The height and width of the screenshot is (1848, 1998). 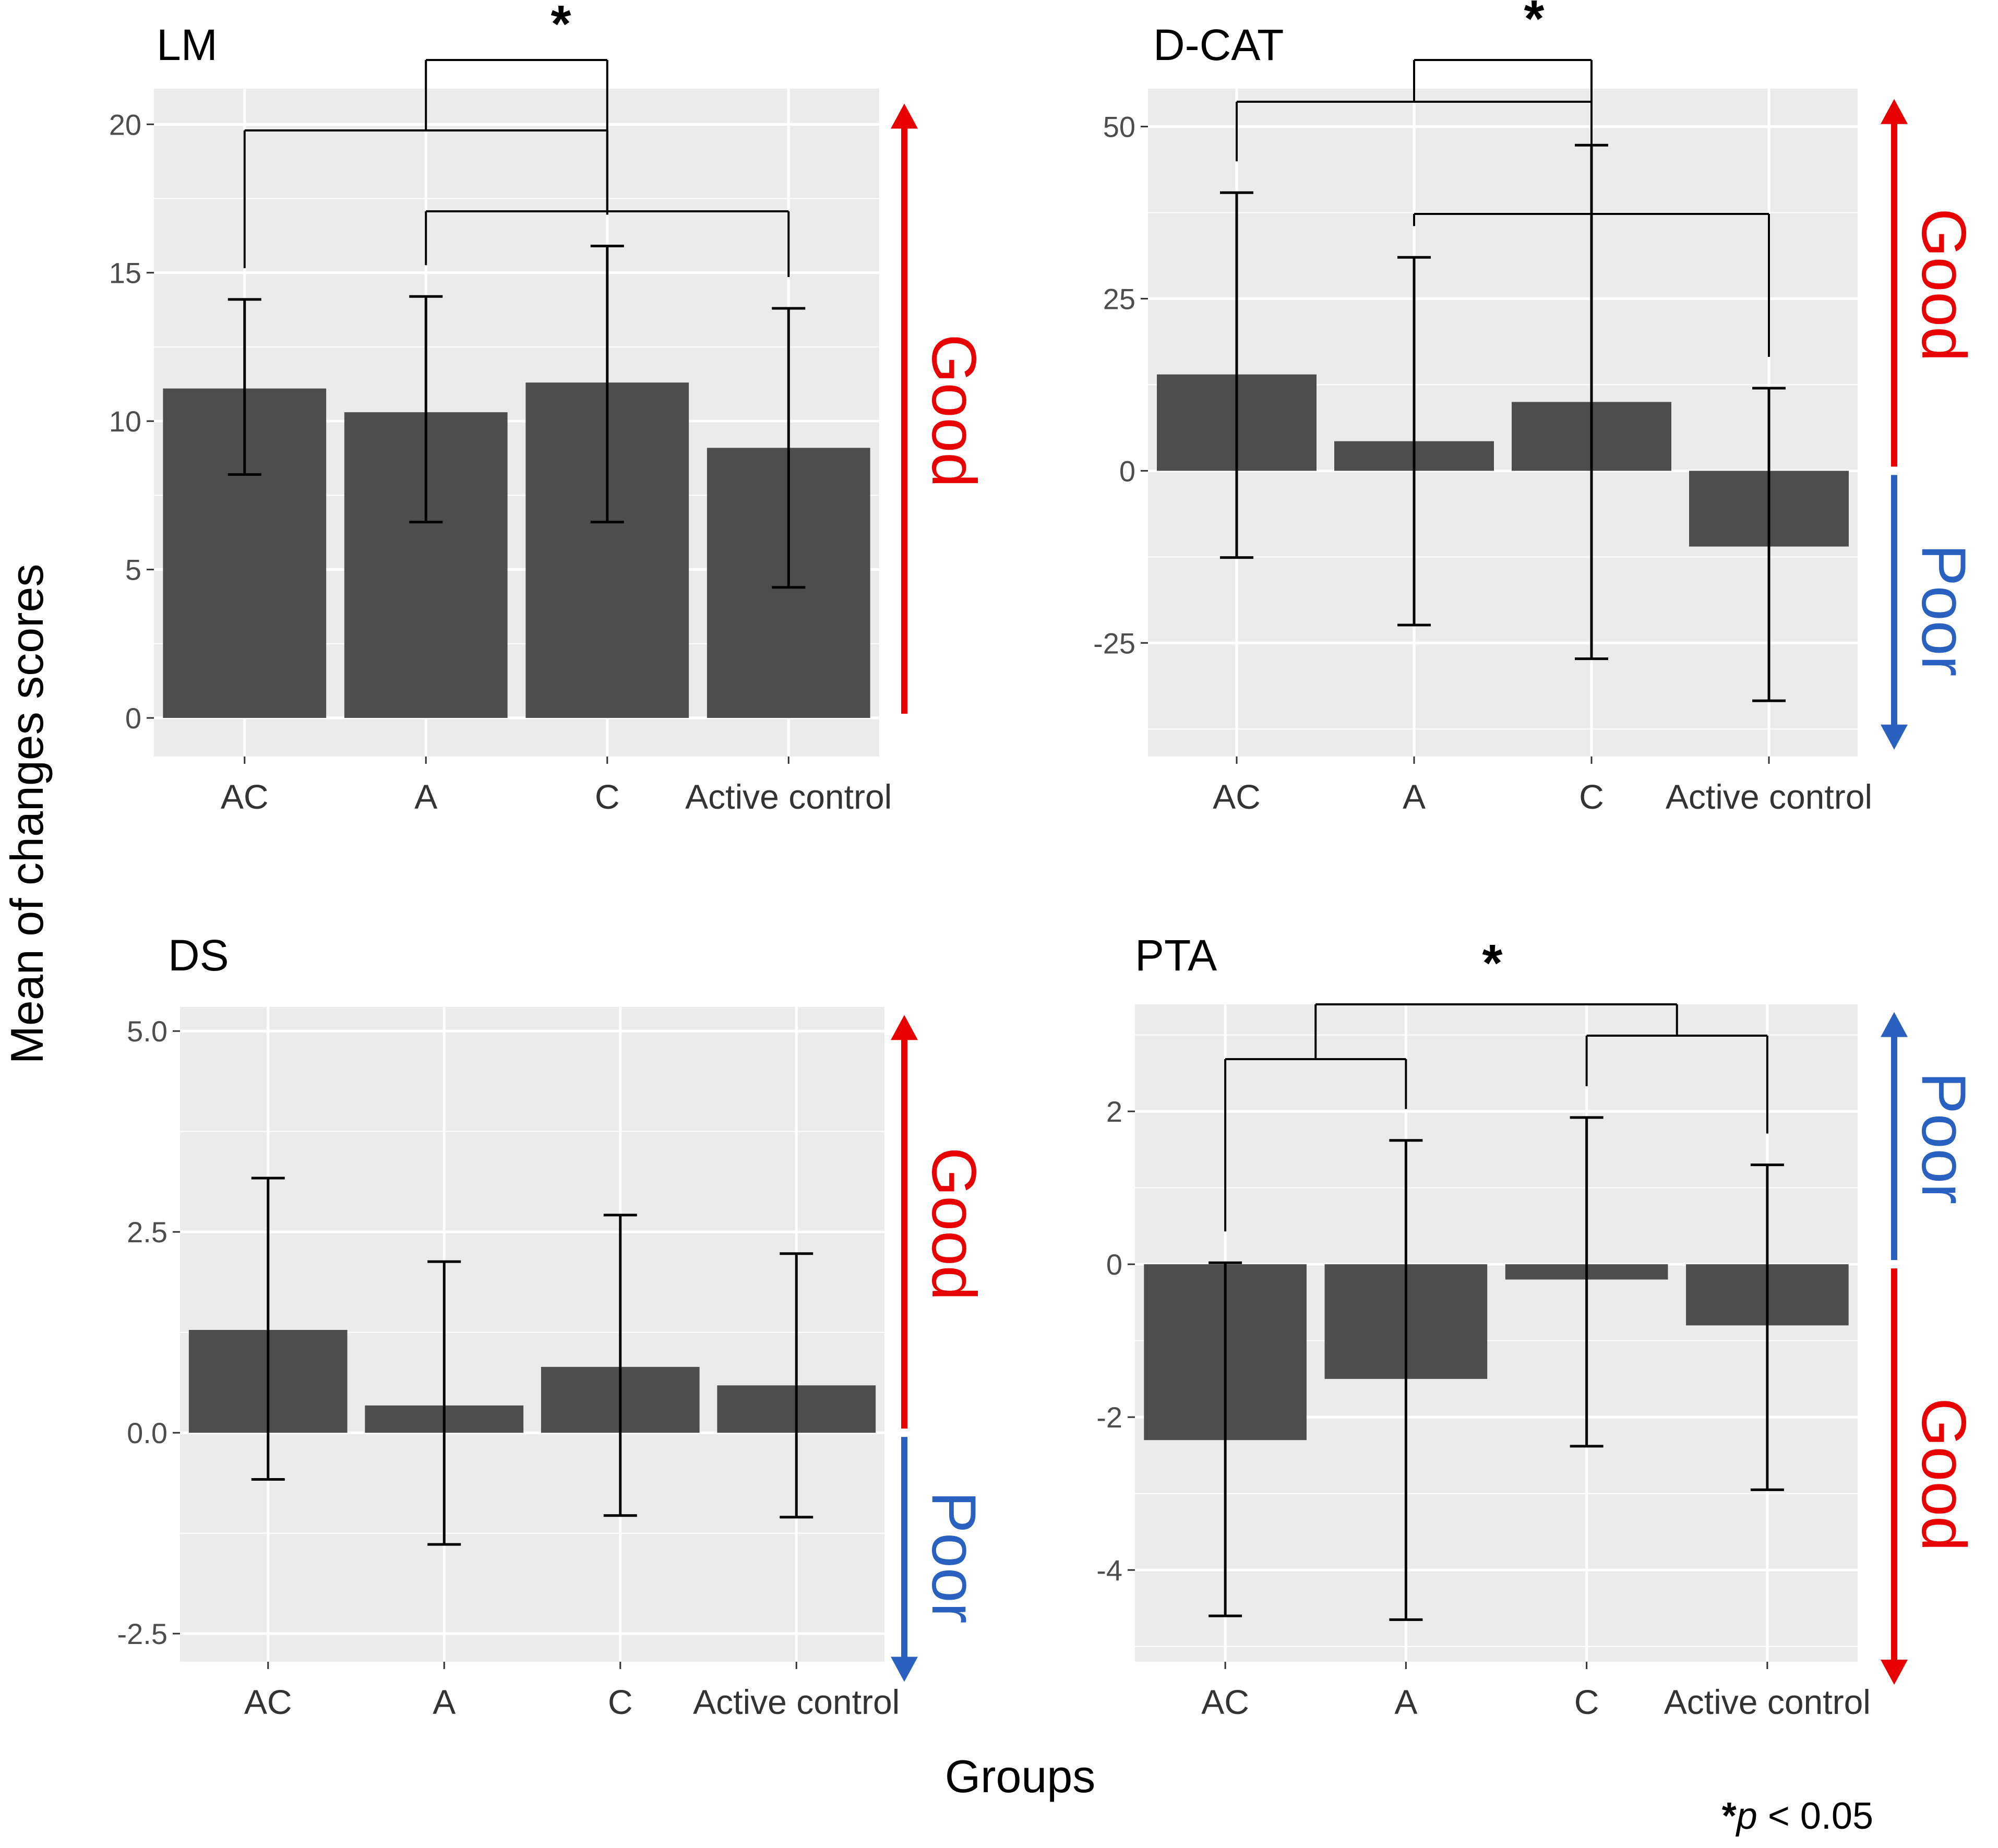 What do you see at coordinates (1730, 1816) in the screenshot?
I see `footnote-star: *` at bounding box center [1730, 1816].